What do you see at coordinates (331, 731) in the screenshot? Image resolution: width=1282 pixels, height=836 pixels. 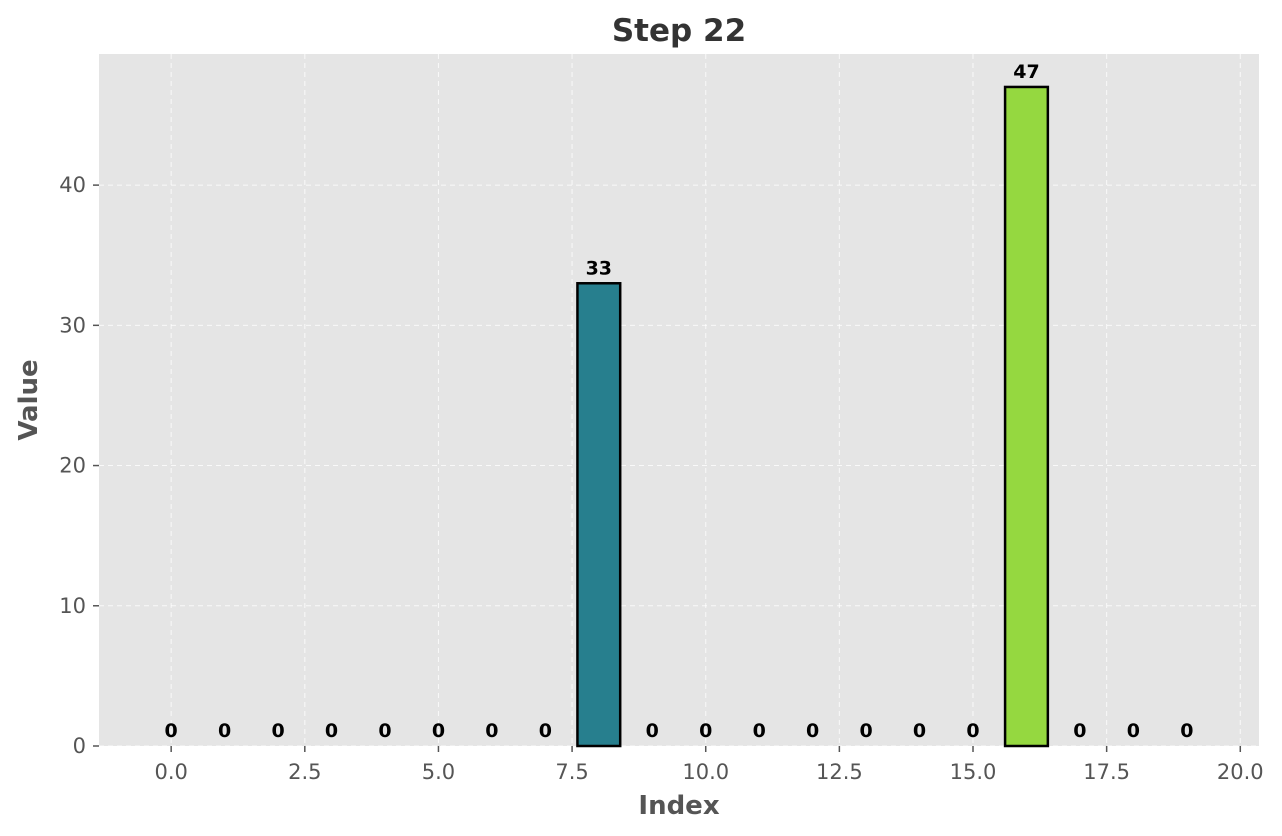 I see `bar-label-3: 0` at bounding box center [331, 731].